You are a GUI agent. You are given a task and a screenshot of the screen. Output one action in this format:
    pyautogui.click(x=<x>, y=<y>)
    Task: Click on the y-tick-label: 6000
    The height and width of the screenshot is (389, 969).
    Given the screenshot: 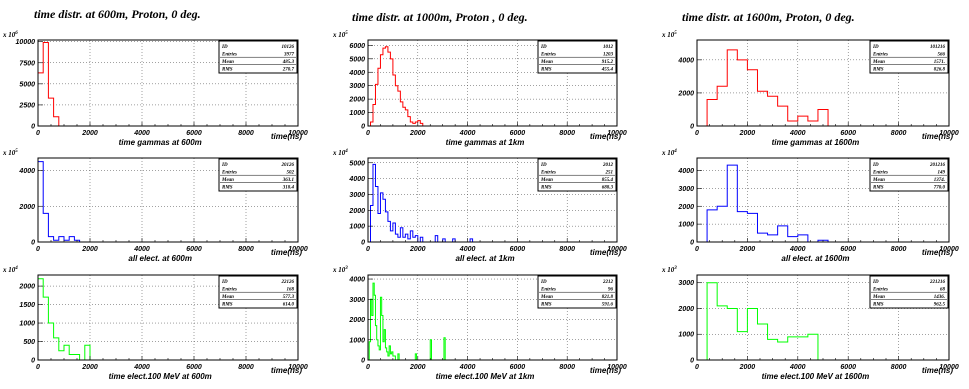 What is the action you would take?
    pyautogui.click(x=357, y=46)
    